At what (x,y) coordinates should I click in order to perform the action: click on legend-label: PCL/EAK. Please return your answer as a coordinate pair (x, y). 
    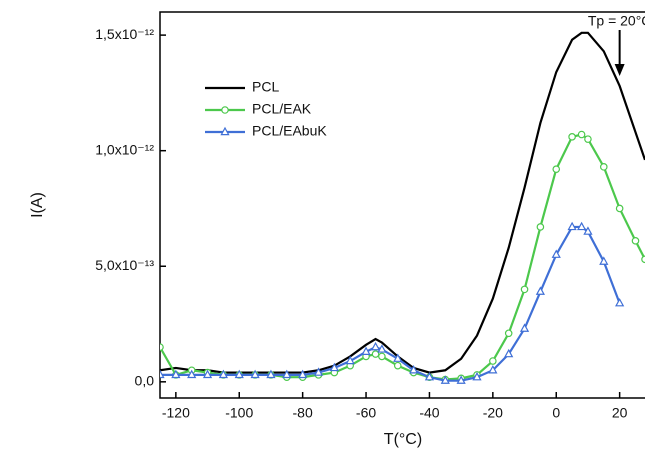
    Looking at the image, I should click on (282, 109).